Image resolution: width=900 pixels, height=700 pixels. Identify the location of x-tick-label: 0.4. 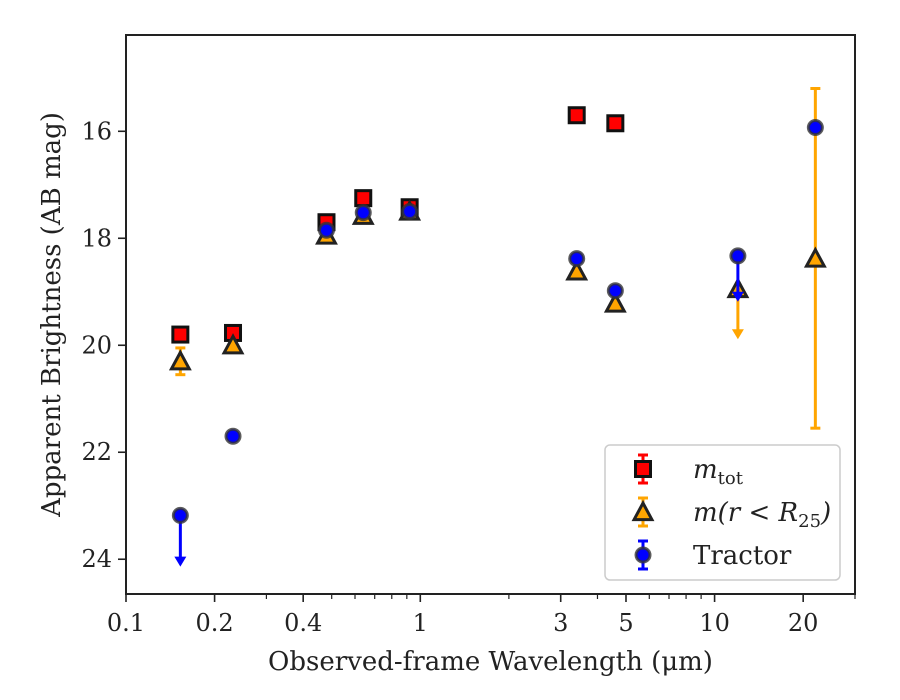
(303, 623).